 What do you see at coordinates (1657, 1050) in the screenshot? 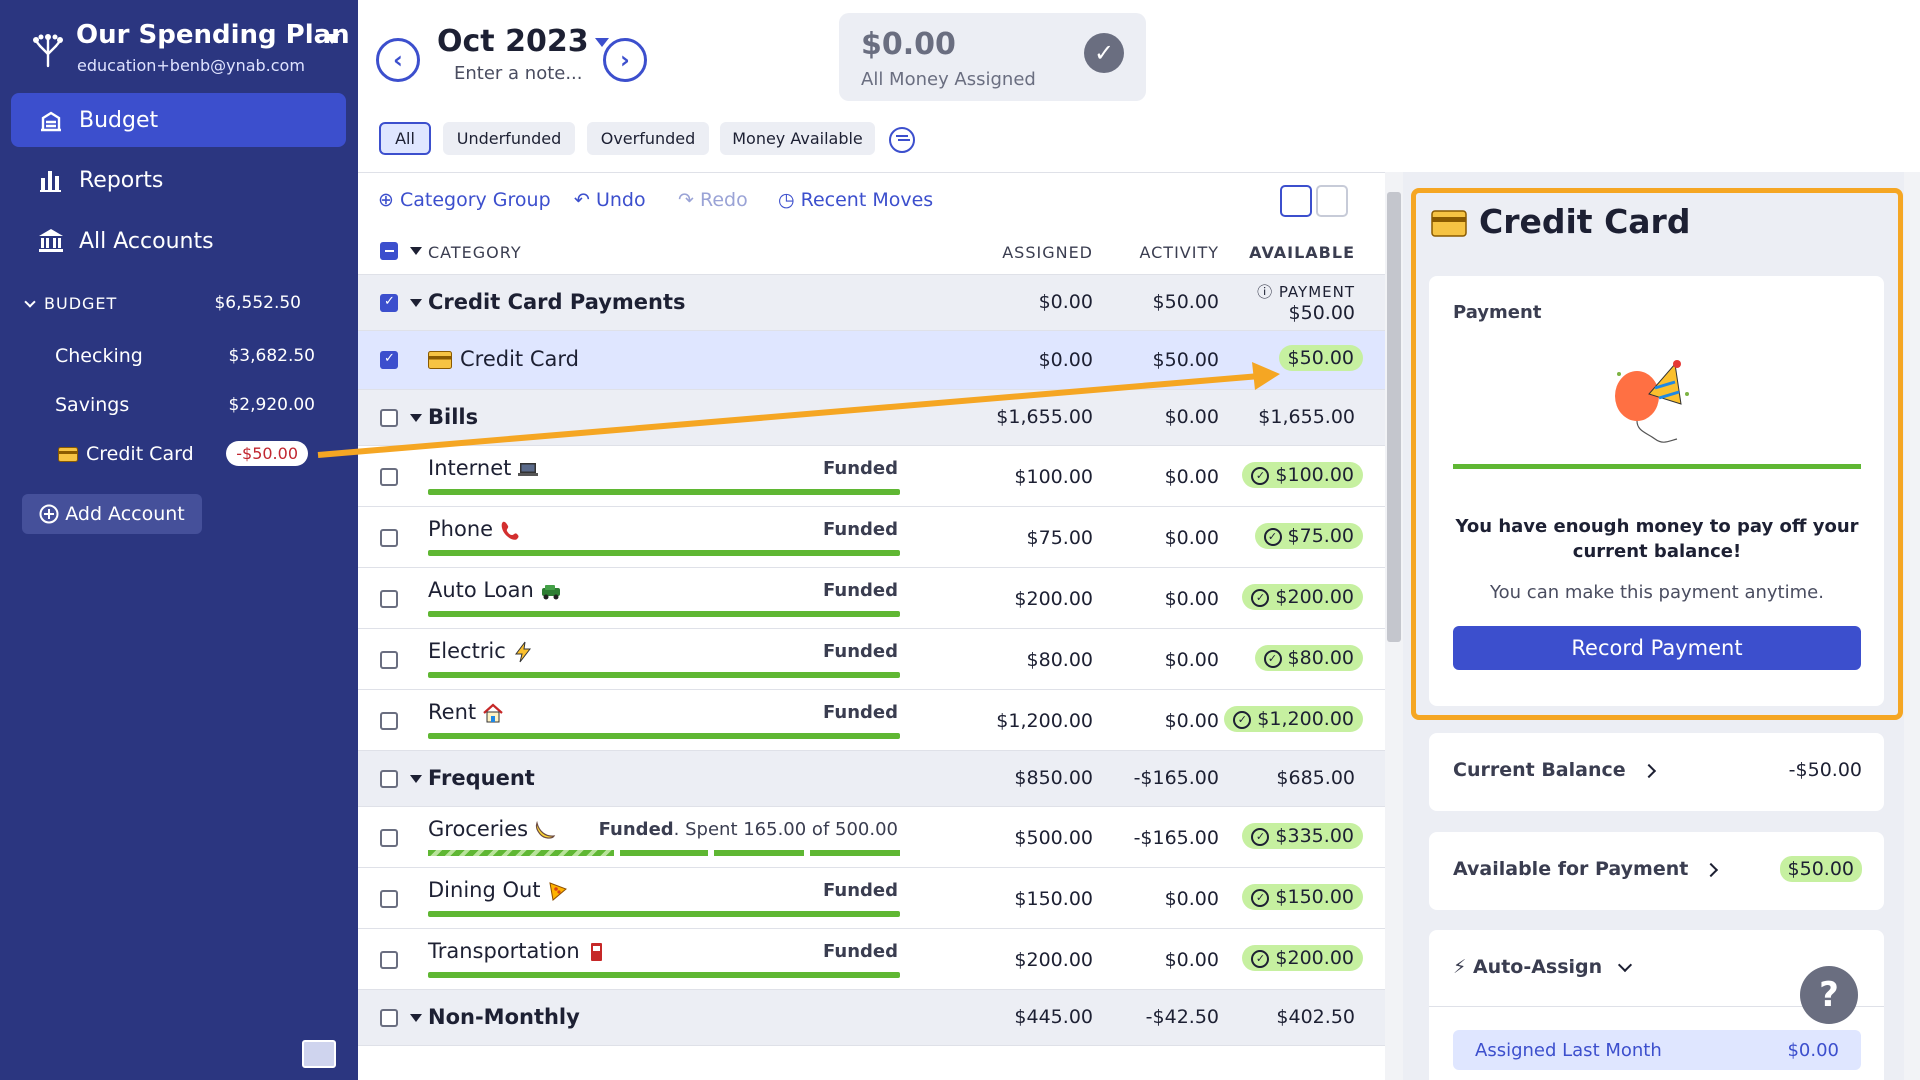
I see `assigned-last-month-option: Assigned Last Month $0.00` at bounding box center [1657, 1050].